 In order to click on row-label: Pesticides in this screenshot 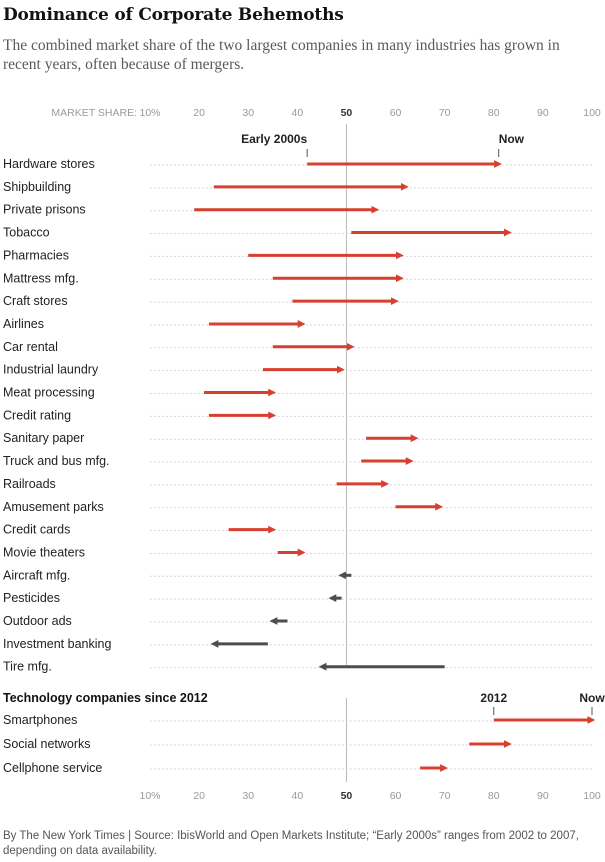, I will do `click(31, 598)`.